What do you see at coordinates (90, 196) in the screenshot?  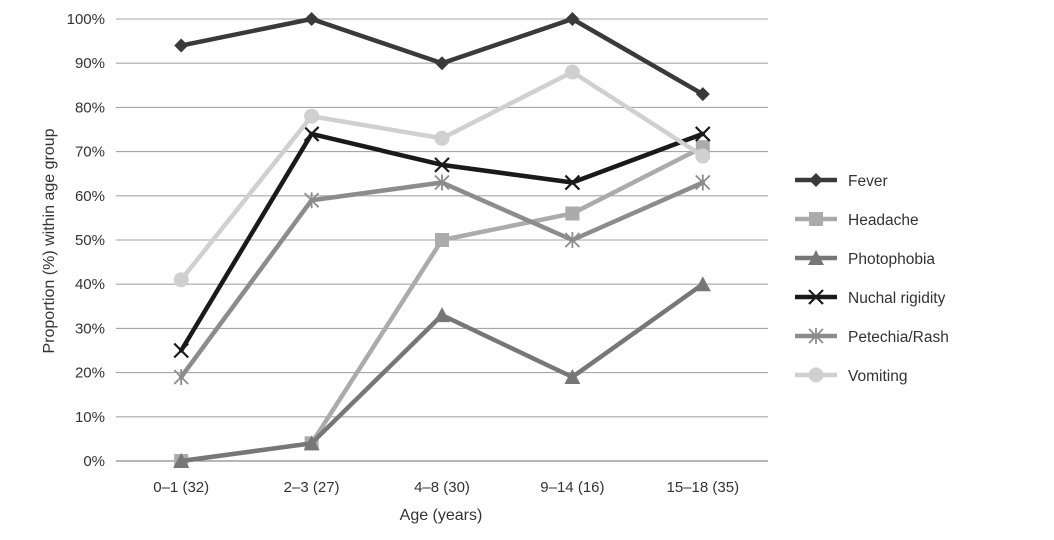 I see `y-tick-label: 60%` at bounding box center [90, 196].